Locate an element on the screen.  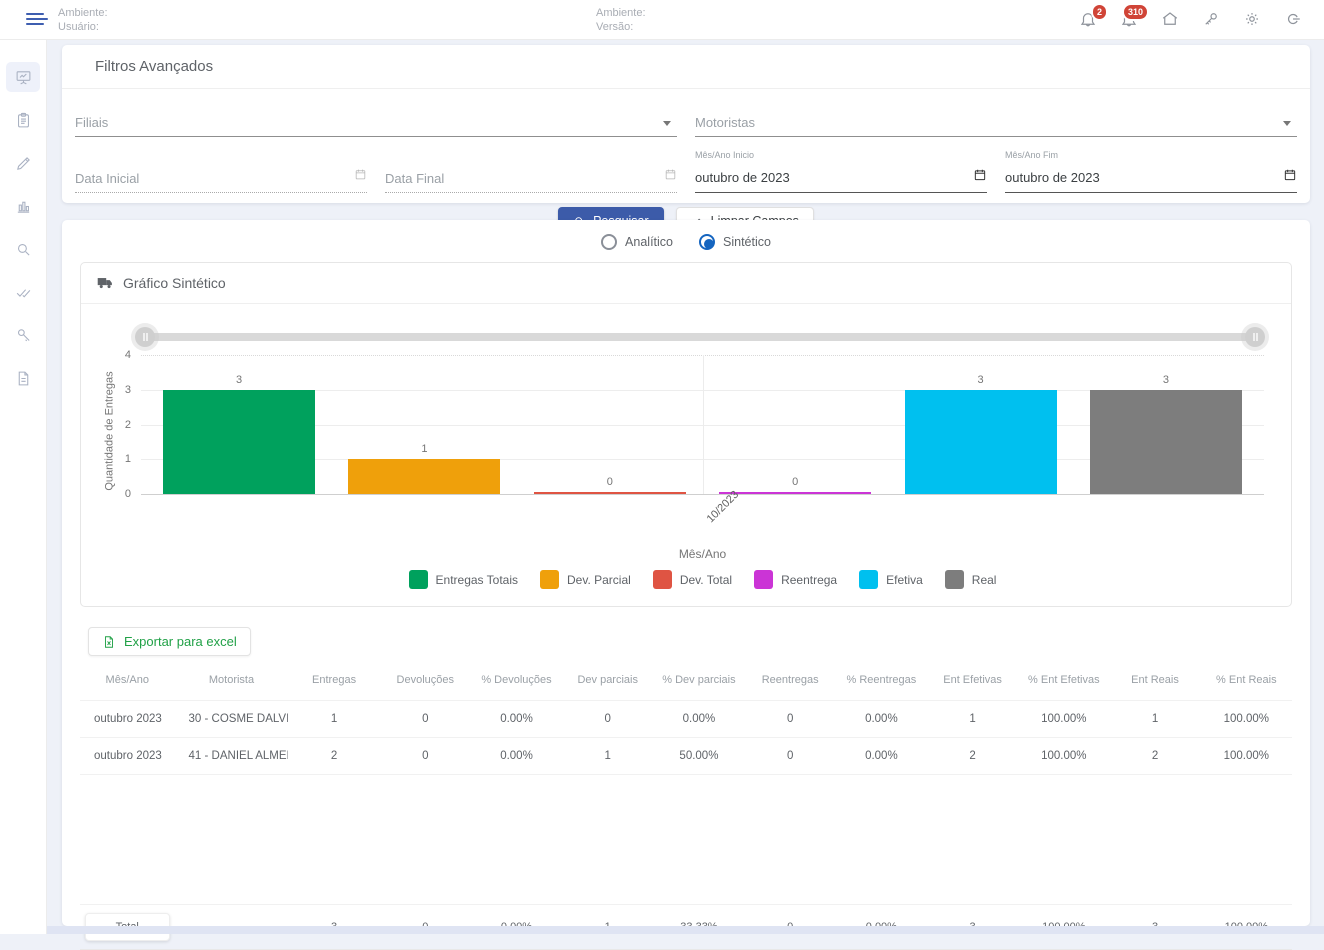
x-axis-title: Mês/Ano is located at coordinates (702, 554).